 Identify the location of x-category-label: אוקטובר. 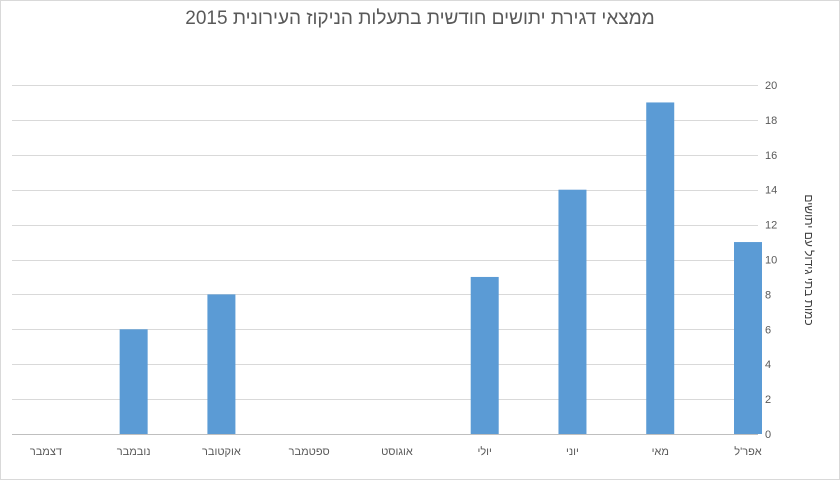
(221, 452).